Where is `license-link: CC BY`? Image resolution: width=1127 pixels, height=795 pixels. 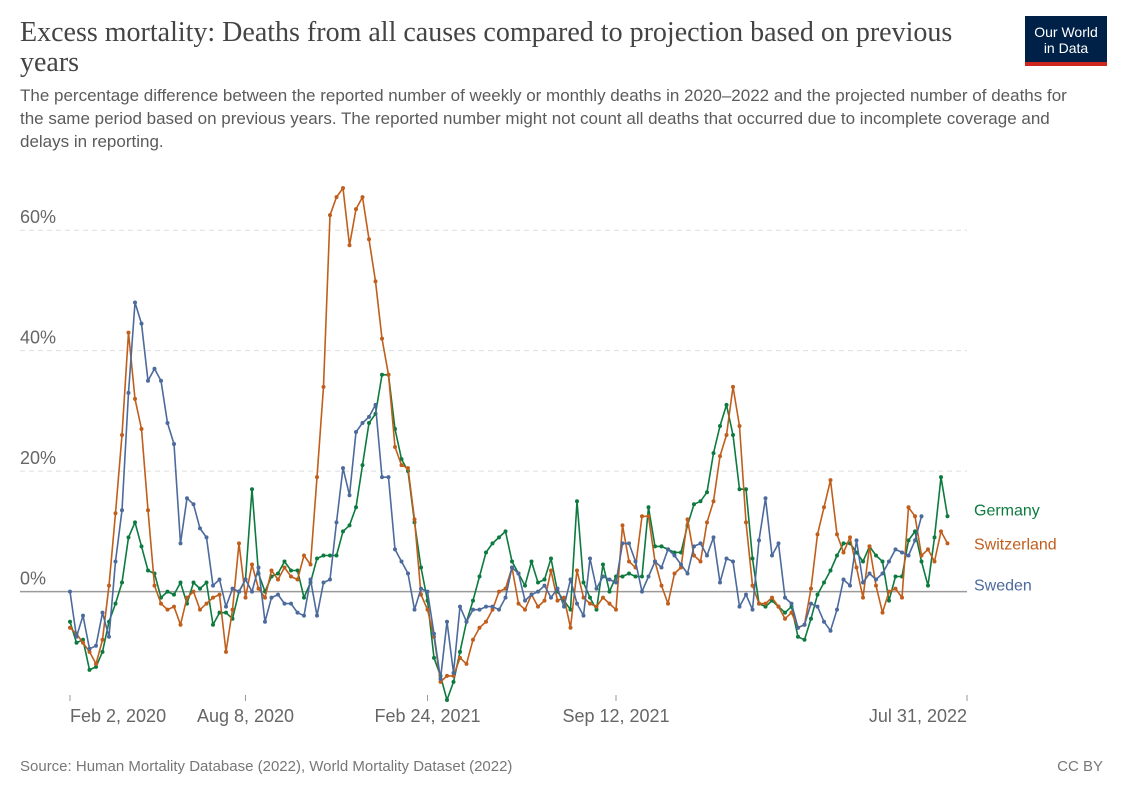
license-link: CC BY is located at coordinates (1080, 766).